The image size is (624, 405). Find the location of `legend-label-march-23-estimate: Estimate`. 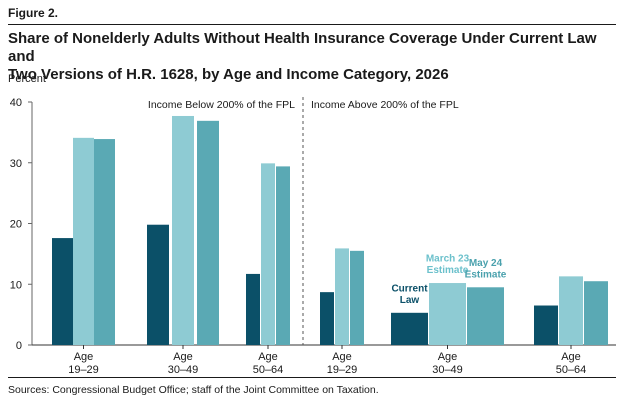

legend-label-march-23-estimate: Estimate is located at coordinates (448, 270).